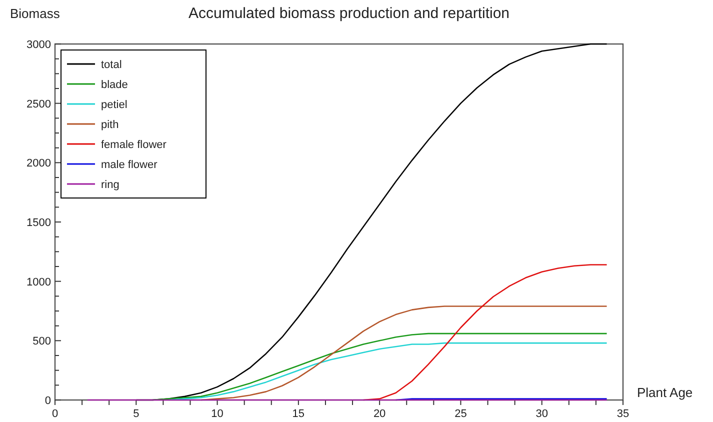  I want to click on x-tick-label: 10, so click(217, 414).